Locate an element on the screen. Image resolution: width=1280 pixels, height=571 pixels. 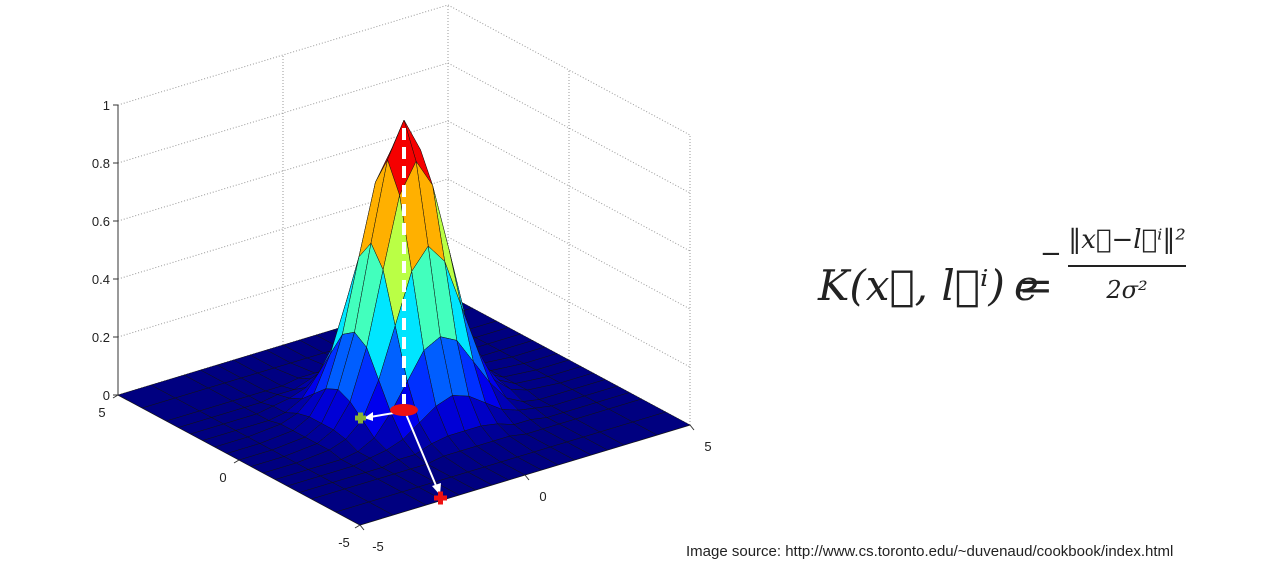
y-tick-label: 5 is located at coordinates (101, 412).